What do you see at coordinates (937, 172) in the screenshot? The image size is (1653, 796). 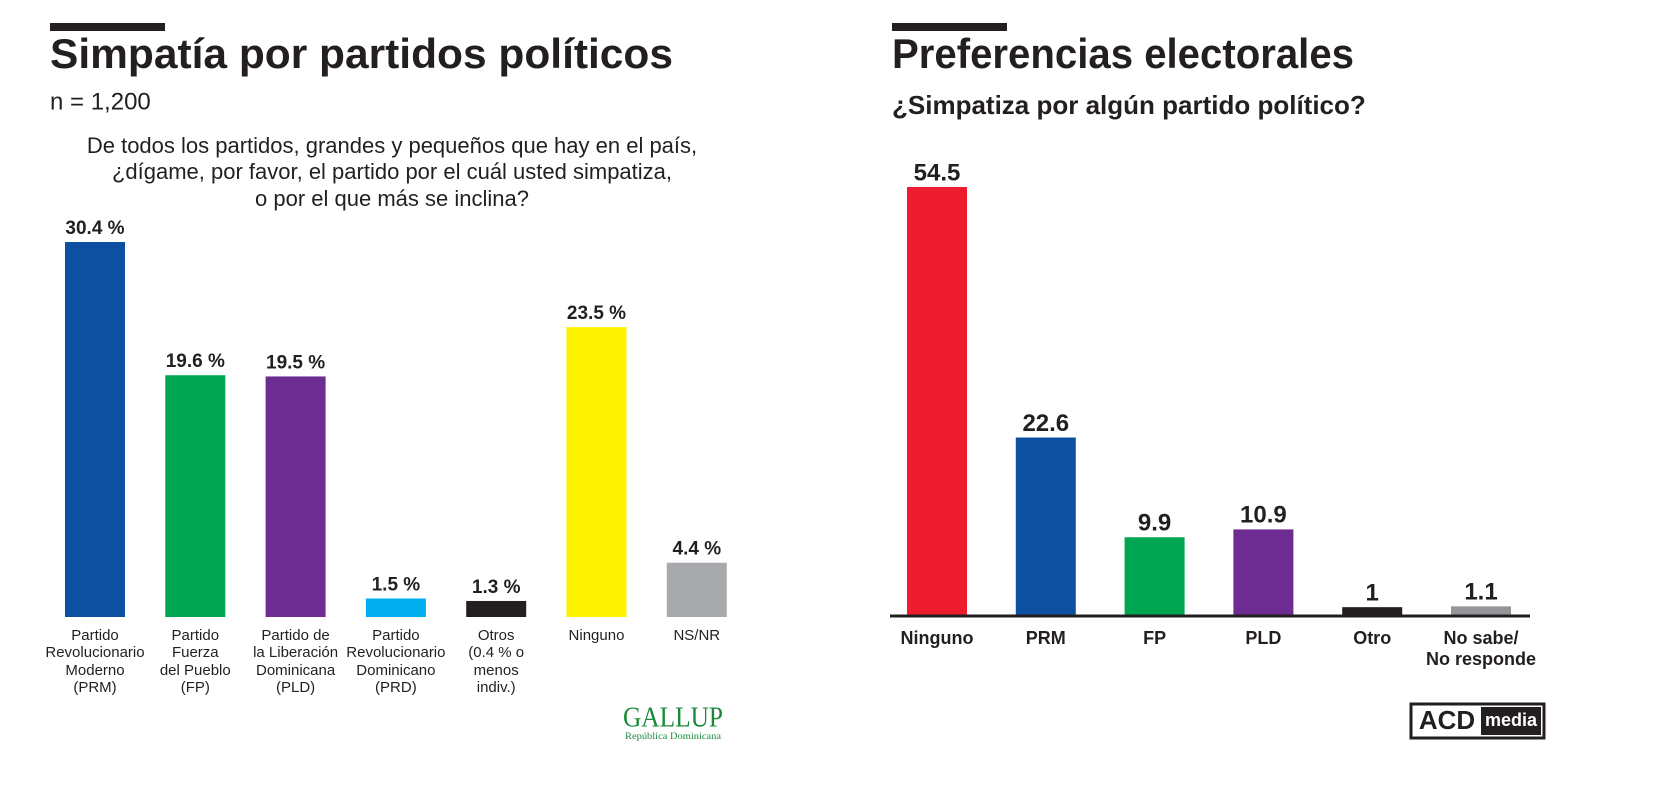 I see `value-label: 54.5` at bounding box center [937, 172].